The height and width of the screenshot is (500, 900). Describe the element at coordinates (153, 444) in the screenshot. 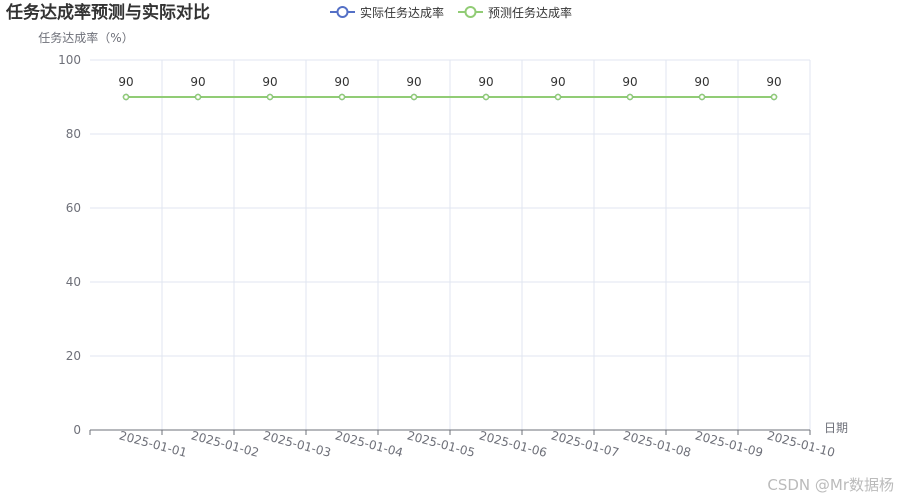

I see `x-tick-label: 2025-01-01` at that location.